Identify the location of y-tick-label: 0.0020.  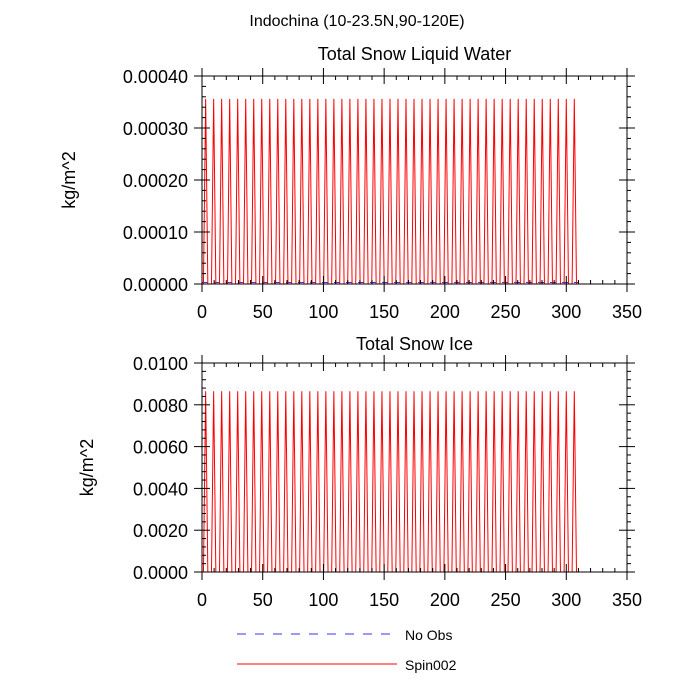
(160, 531).